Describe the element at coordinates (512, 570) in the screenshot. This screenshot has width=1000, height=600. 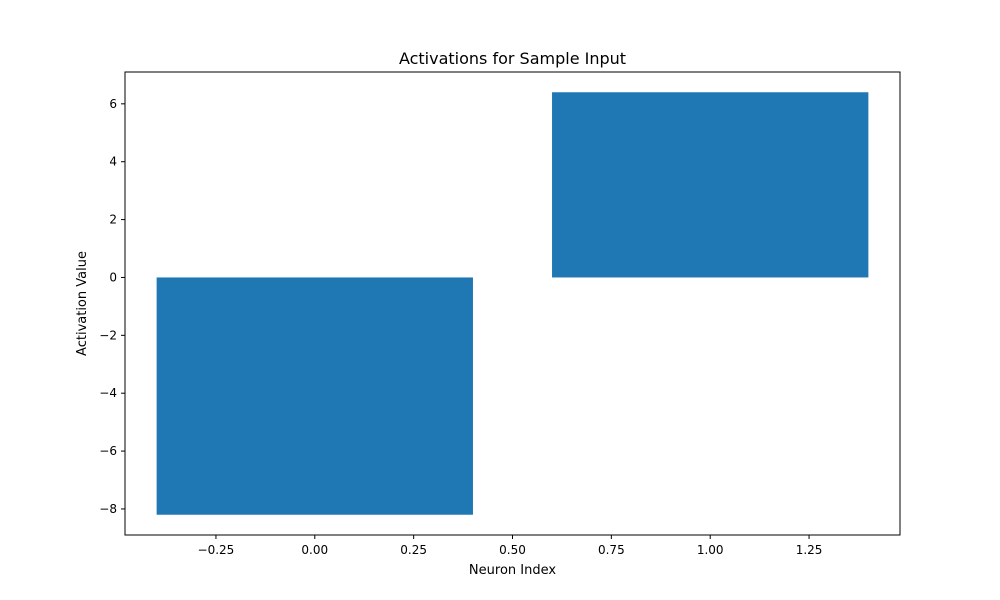
I see `x-axis-label: Neuron Index` at that location.